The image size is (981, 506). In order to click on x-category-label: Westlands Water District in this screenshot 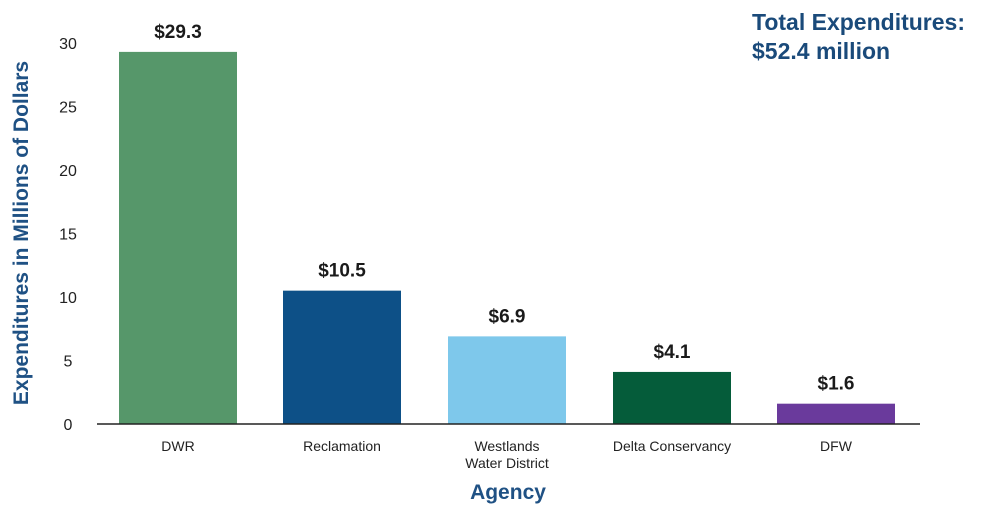, I will do `click(507, 454)`.